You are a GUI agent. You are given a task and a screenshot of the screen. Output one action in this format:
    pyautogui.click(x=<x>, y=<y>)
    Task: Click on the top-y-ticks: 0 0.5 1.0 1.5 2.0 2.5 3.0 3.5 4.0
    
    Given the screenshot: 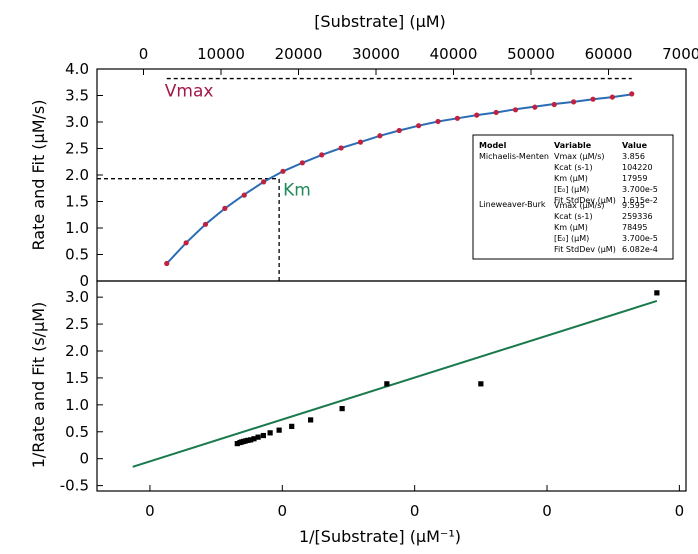 What is the action you would take?
    pyautogui.click(x=84, y=175)
    